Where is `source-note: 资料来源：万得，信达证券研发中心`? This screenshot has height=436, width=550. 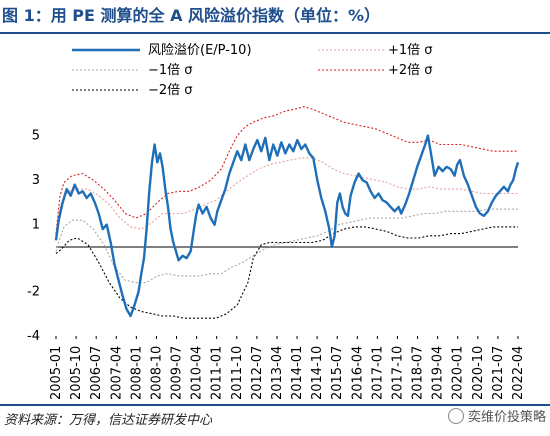
source-note: 资料来源：万得，信达证券研发中心 is located at coordinates (108, 420).